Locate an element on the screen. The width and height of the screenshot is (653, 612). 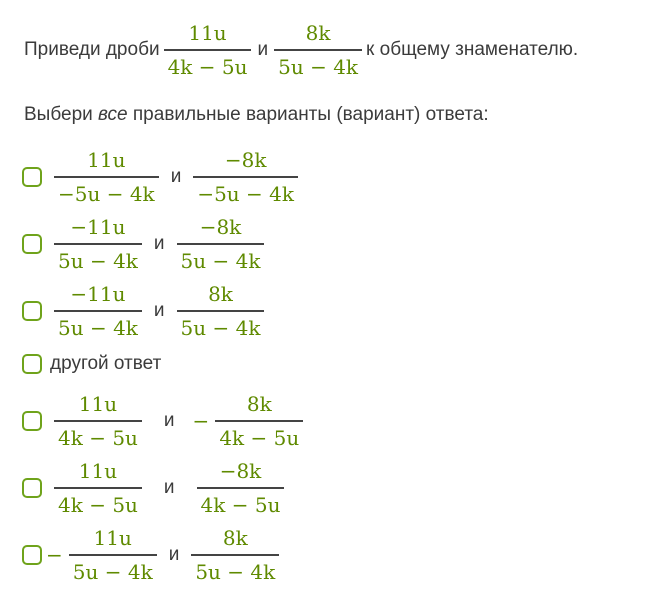
answer-option-5: 11u 4k − 5u и − 8k 4k − 5u is located at coordinates (164, 421).